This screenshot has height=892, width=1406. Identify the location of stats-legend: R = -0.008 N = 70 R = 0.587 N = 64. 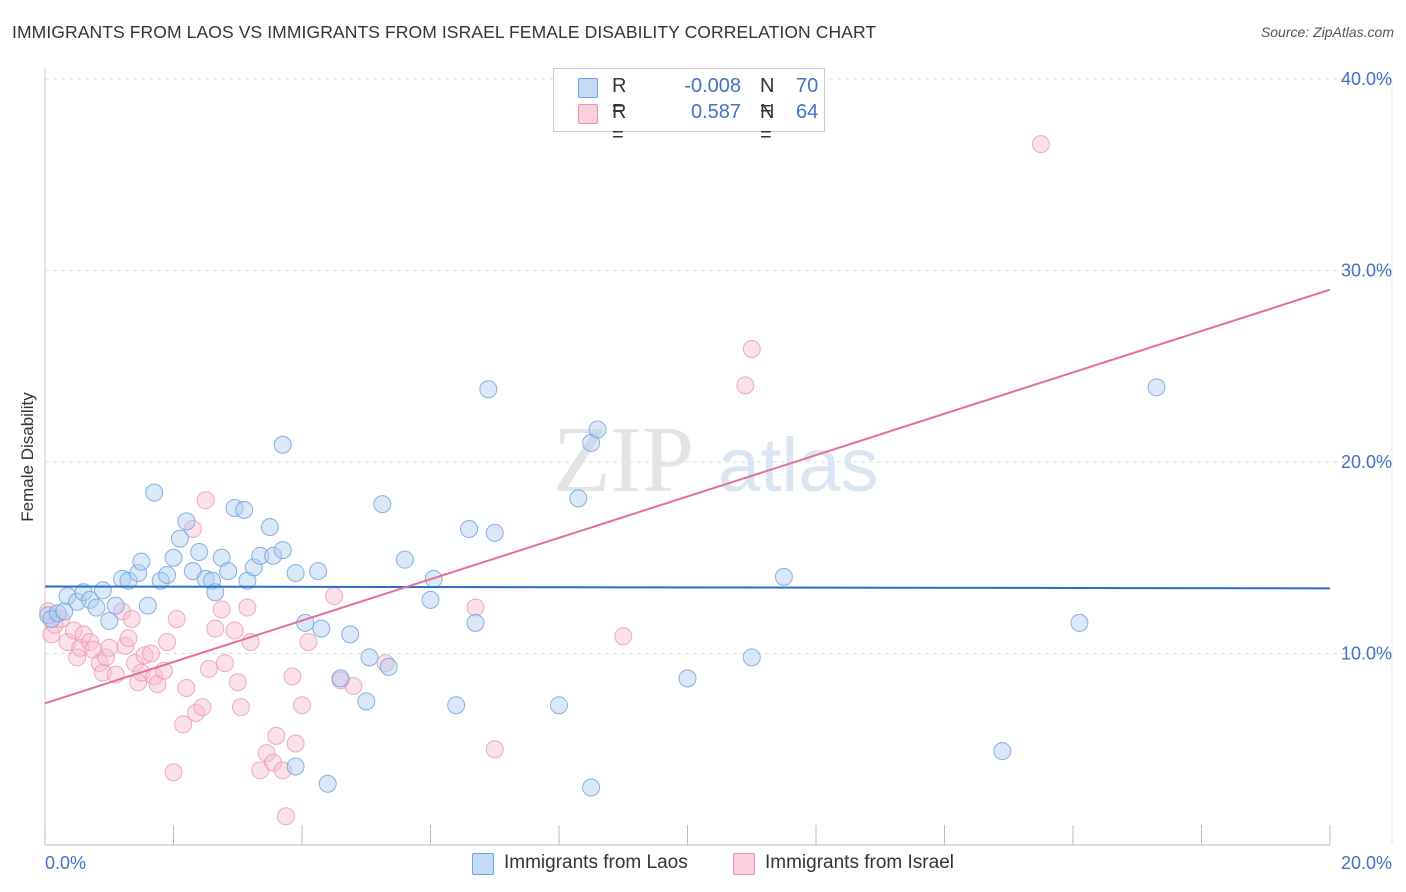
(689, 107).